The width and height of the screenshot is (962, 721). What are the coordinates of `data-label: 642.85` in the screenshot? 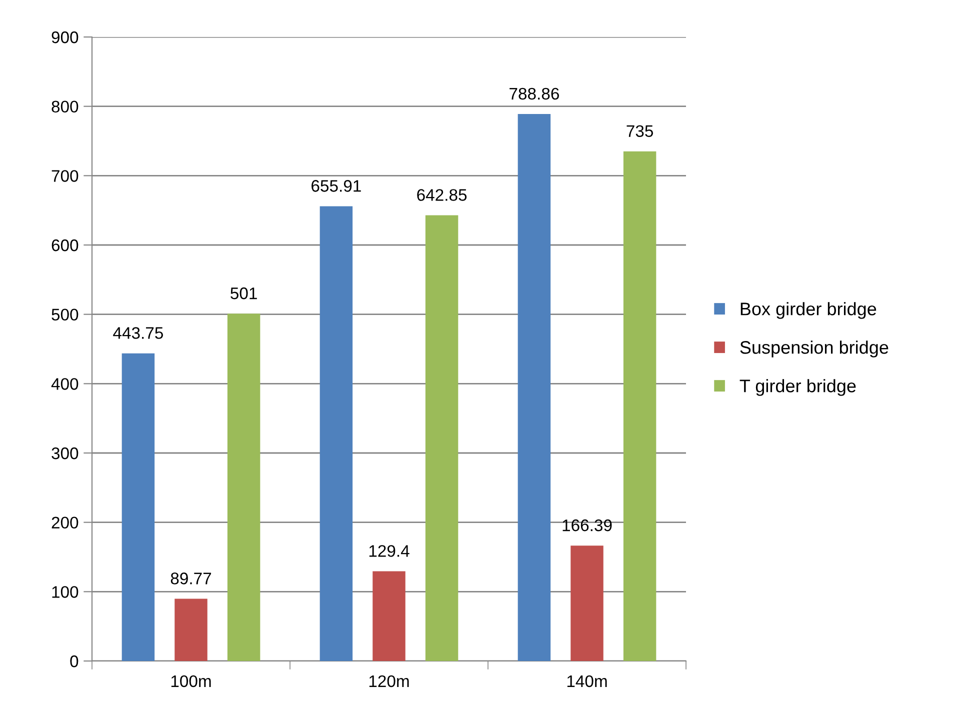 It's located at (442, 195).